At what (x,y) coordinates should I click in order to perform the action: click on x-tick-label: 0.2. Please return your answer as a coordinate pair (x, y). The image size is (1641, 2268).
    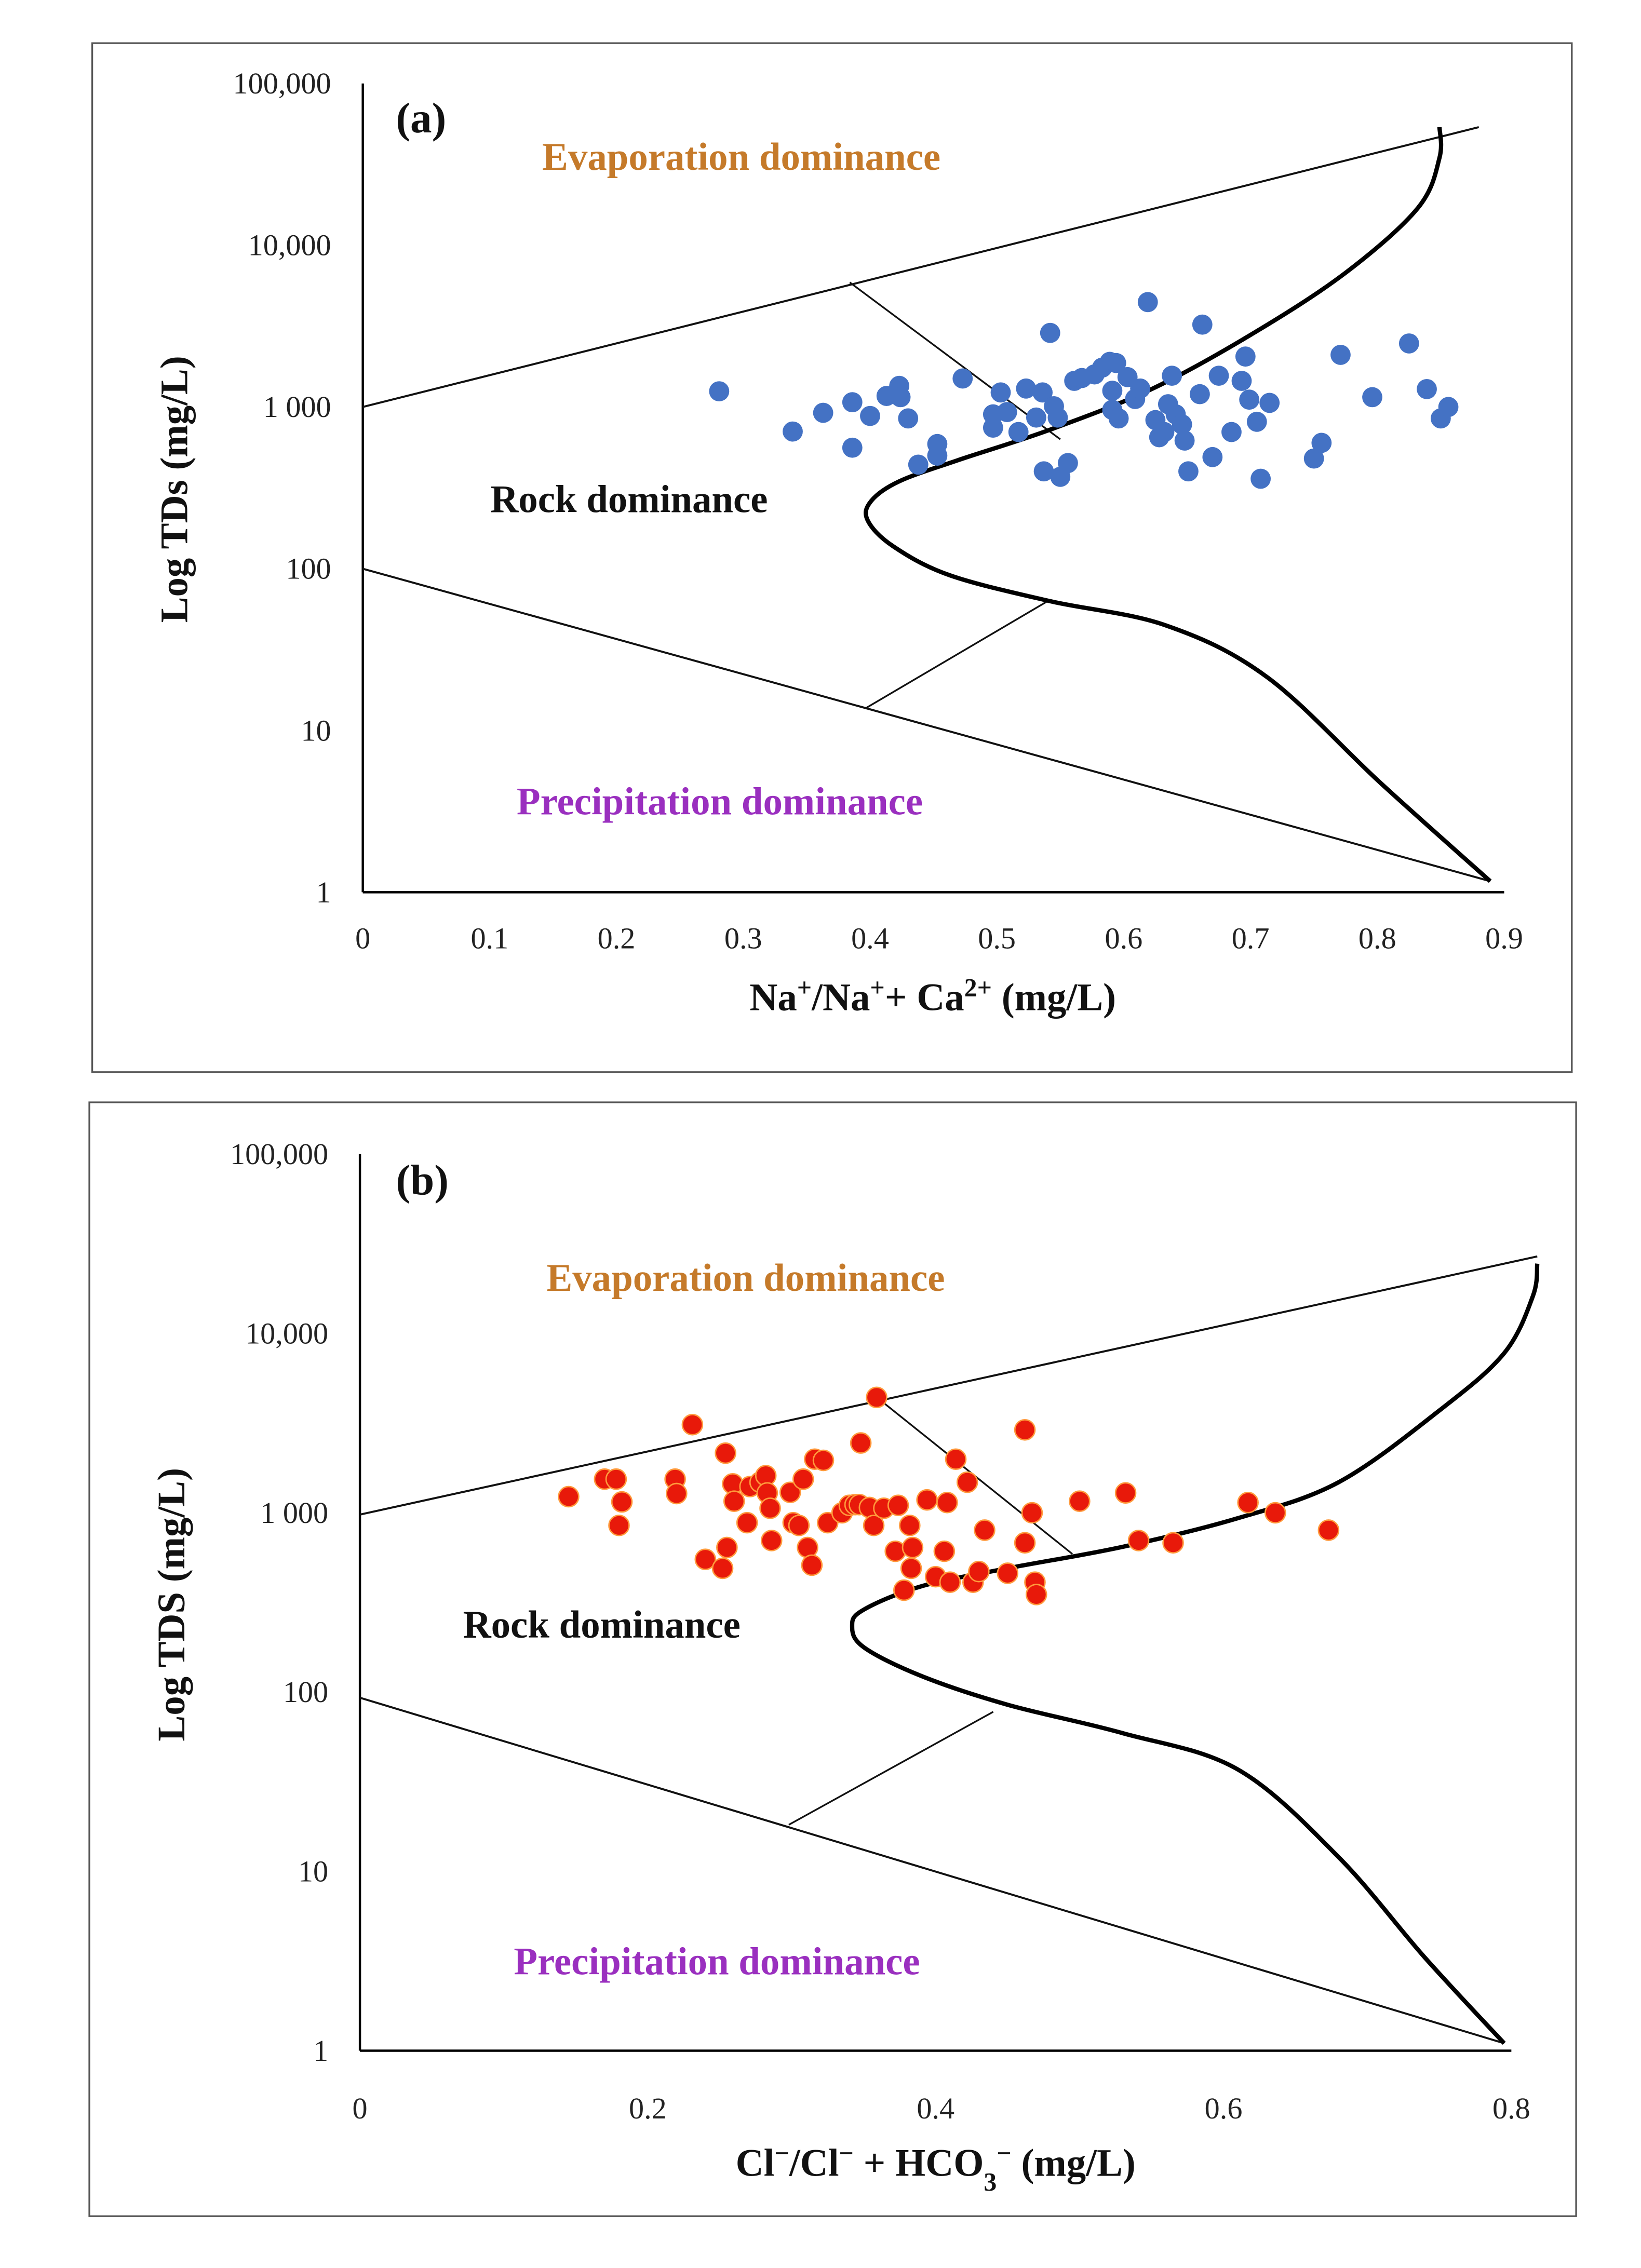
    Looking at the image, I should click on (648, 2108).